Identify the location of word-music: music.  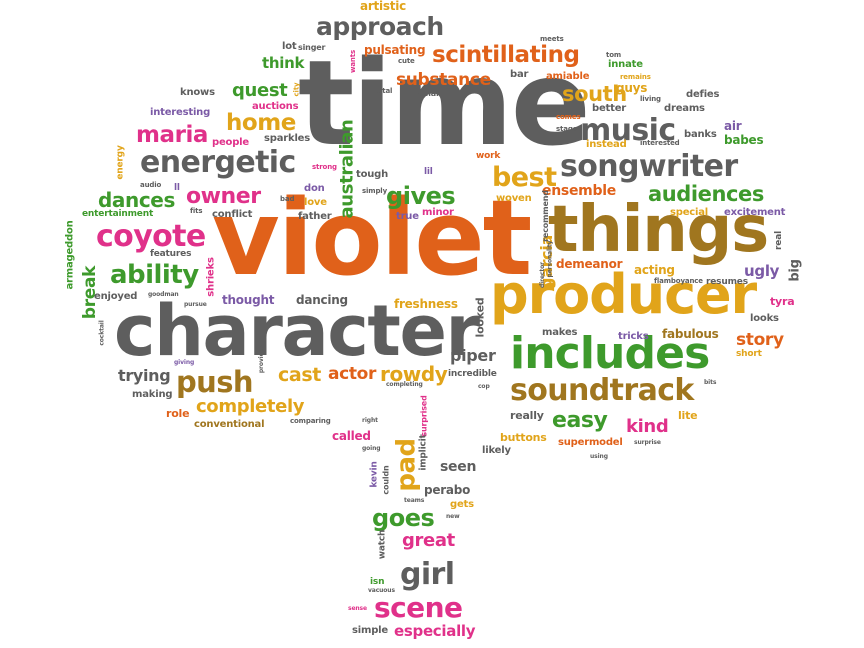
(628, 130).